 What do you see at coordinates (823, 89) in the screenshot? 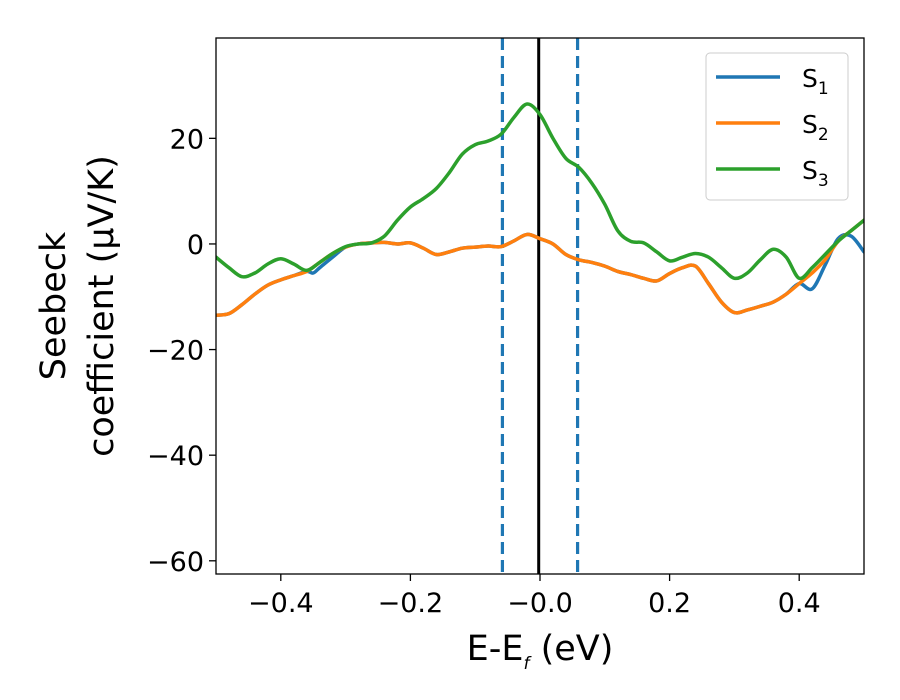
I see `legend-label-sub: 1` at bounding box center [823, 89].